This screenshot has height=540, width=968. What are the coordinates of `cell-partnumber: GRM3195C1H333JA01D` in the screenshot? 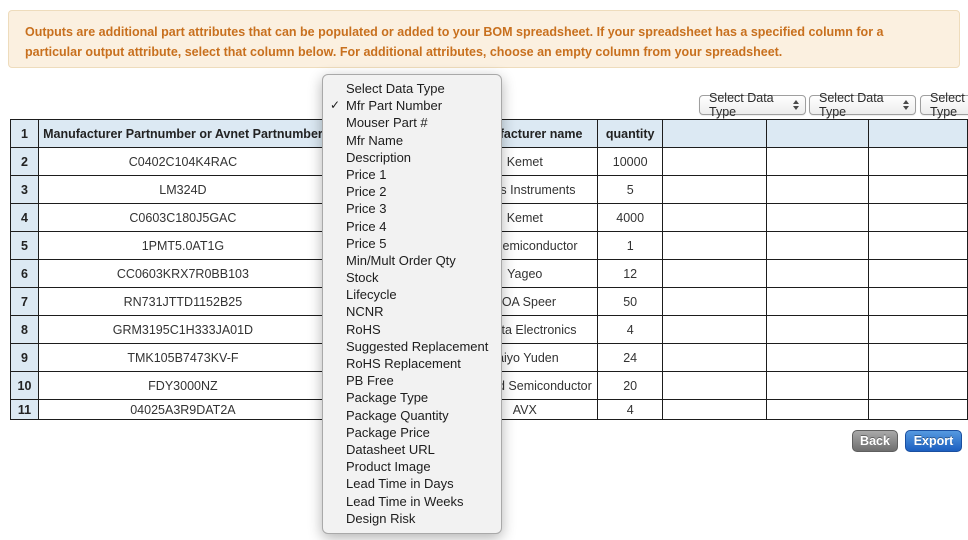 It's located at (182, 329).